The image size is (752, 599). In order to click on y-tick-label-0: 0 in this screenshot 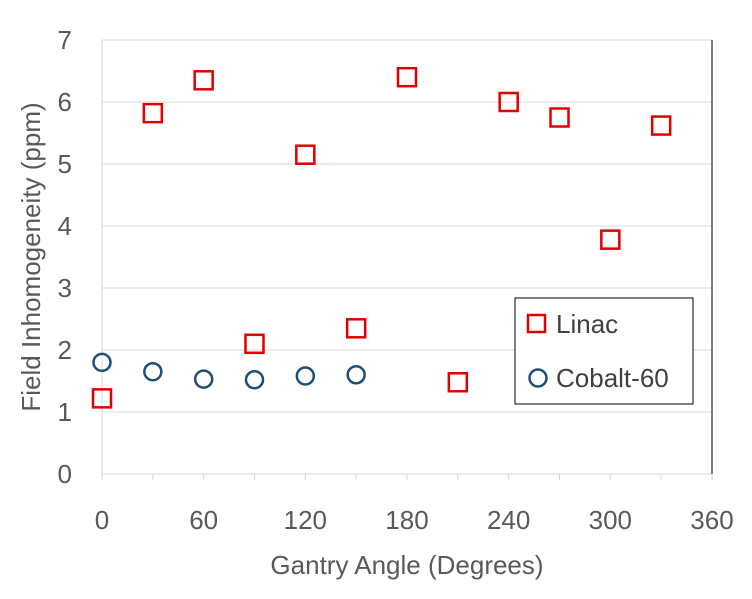, I will do `click(65, 474)`.